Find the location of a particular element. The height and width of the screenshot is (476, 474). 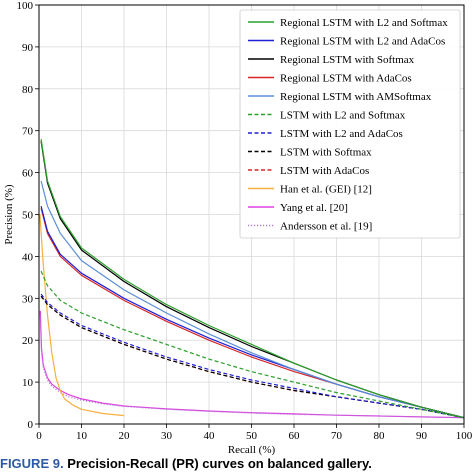

legend-entry: Andersson et al. [19] is located at coordinates (326, 227).